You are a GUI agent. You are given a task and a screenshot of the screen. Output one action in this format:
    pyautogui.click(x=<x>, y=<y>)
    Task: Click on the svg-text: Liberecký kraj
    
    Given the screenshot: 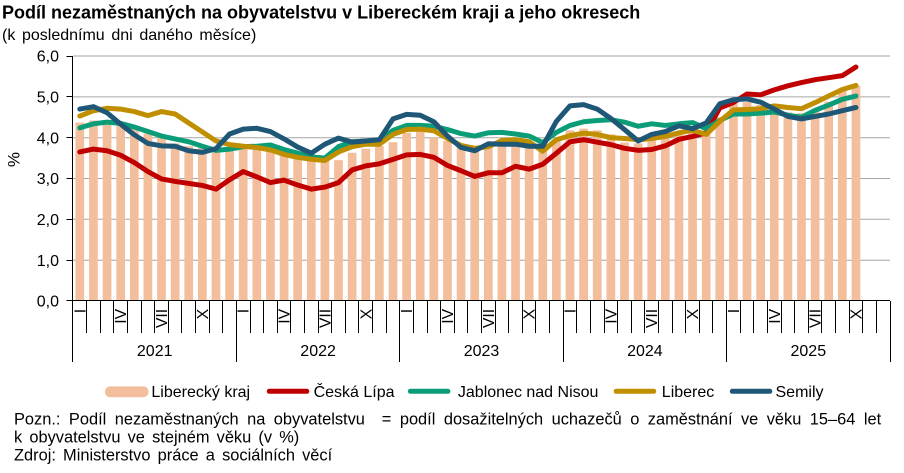 What is the action you would take?
    pyautogui.click(x=200, y=392)
    